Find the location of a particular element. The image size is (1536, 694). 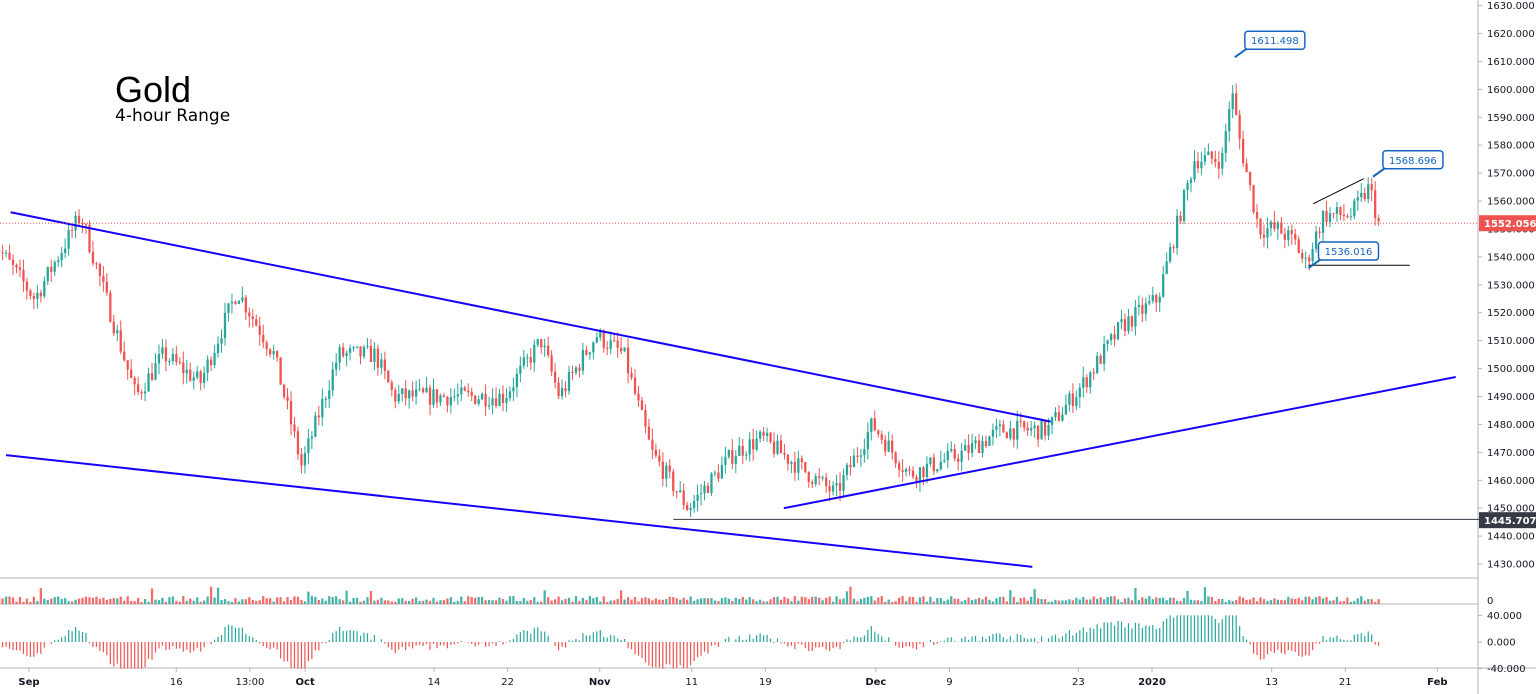

price-callout: 1611.498 is located at coordinates (1270, 44).